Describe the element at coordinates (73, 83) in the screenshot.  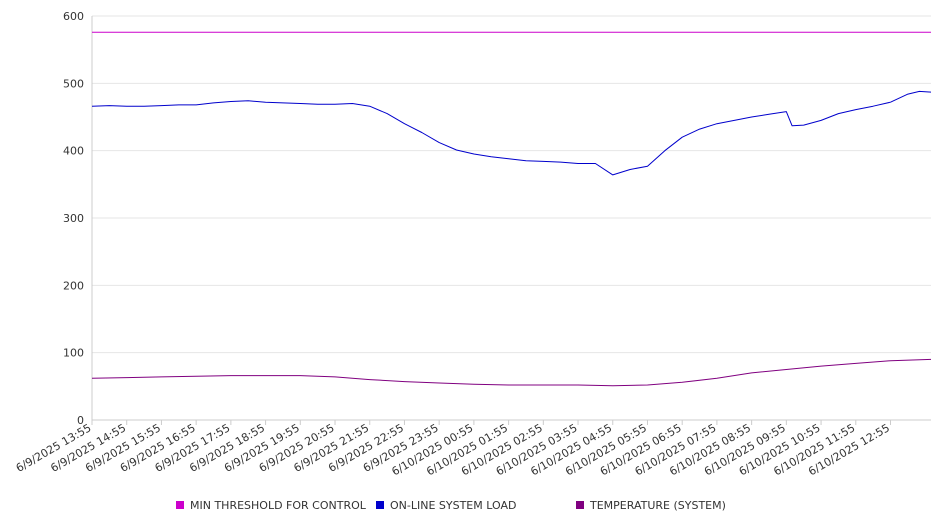
I see `y-tick-label: 500` at that location.